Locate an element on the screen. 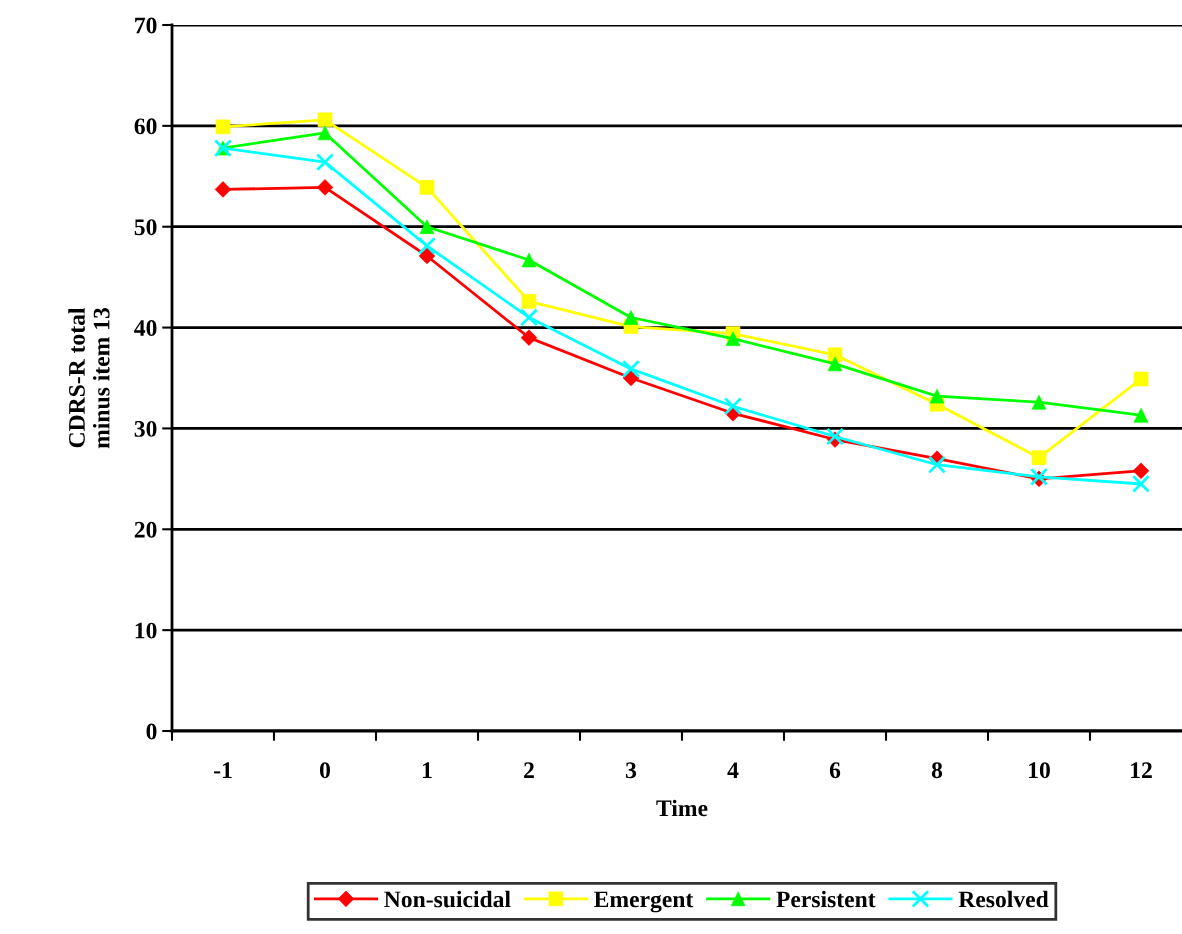  x-tick-label: 3 is located at coordinates (631, 770).